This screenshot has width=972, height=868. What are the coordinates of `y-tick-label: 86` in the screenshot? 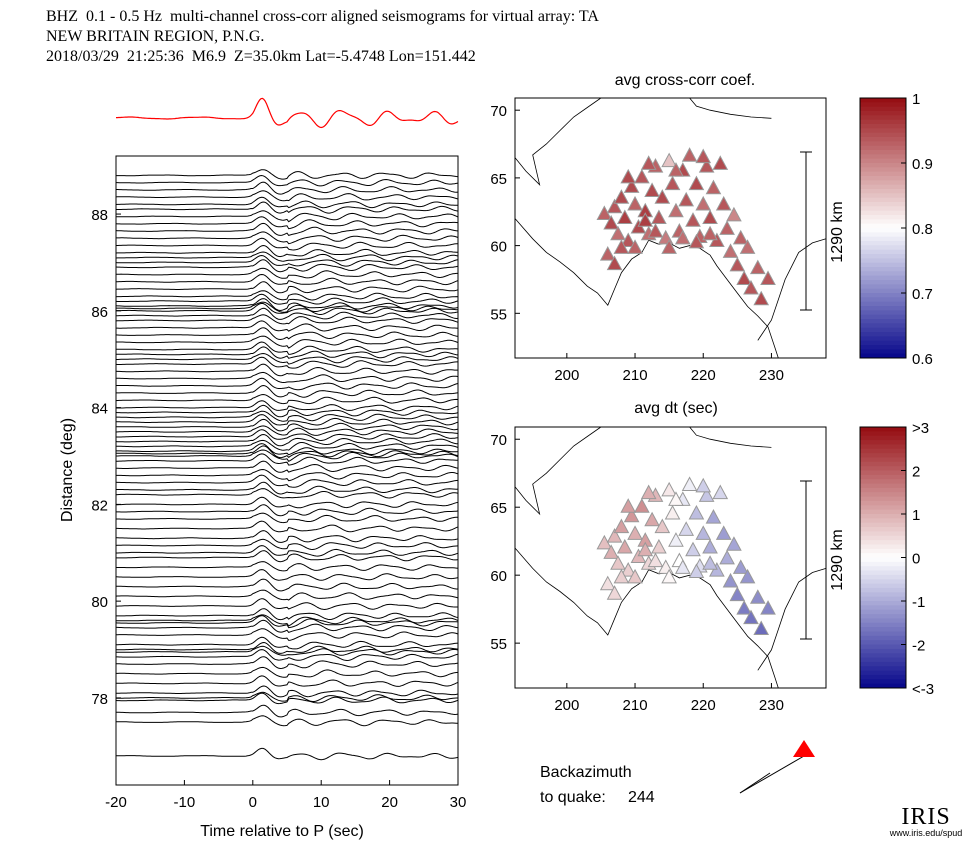 It's located at (99, 312).